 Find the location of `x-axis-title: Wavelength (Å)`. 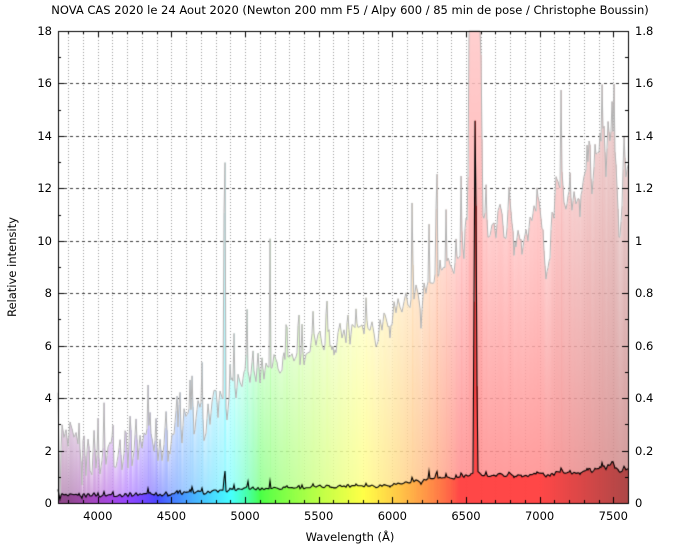

x-axis-title: Wavelength (Å) is located at coordinates (350, 537).